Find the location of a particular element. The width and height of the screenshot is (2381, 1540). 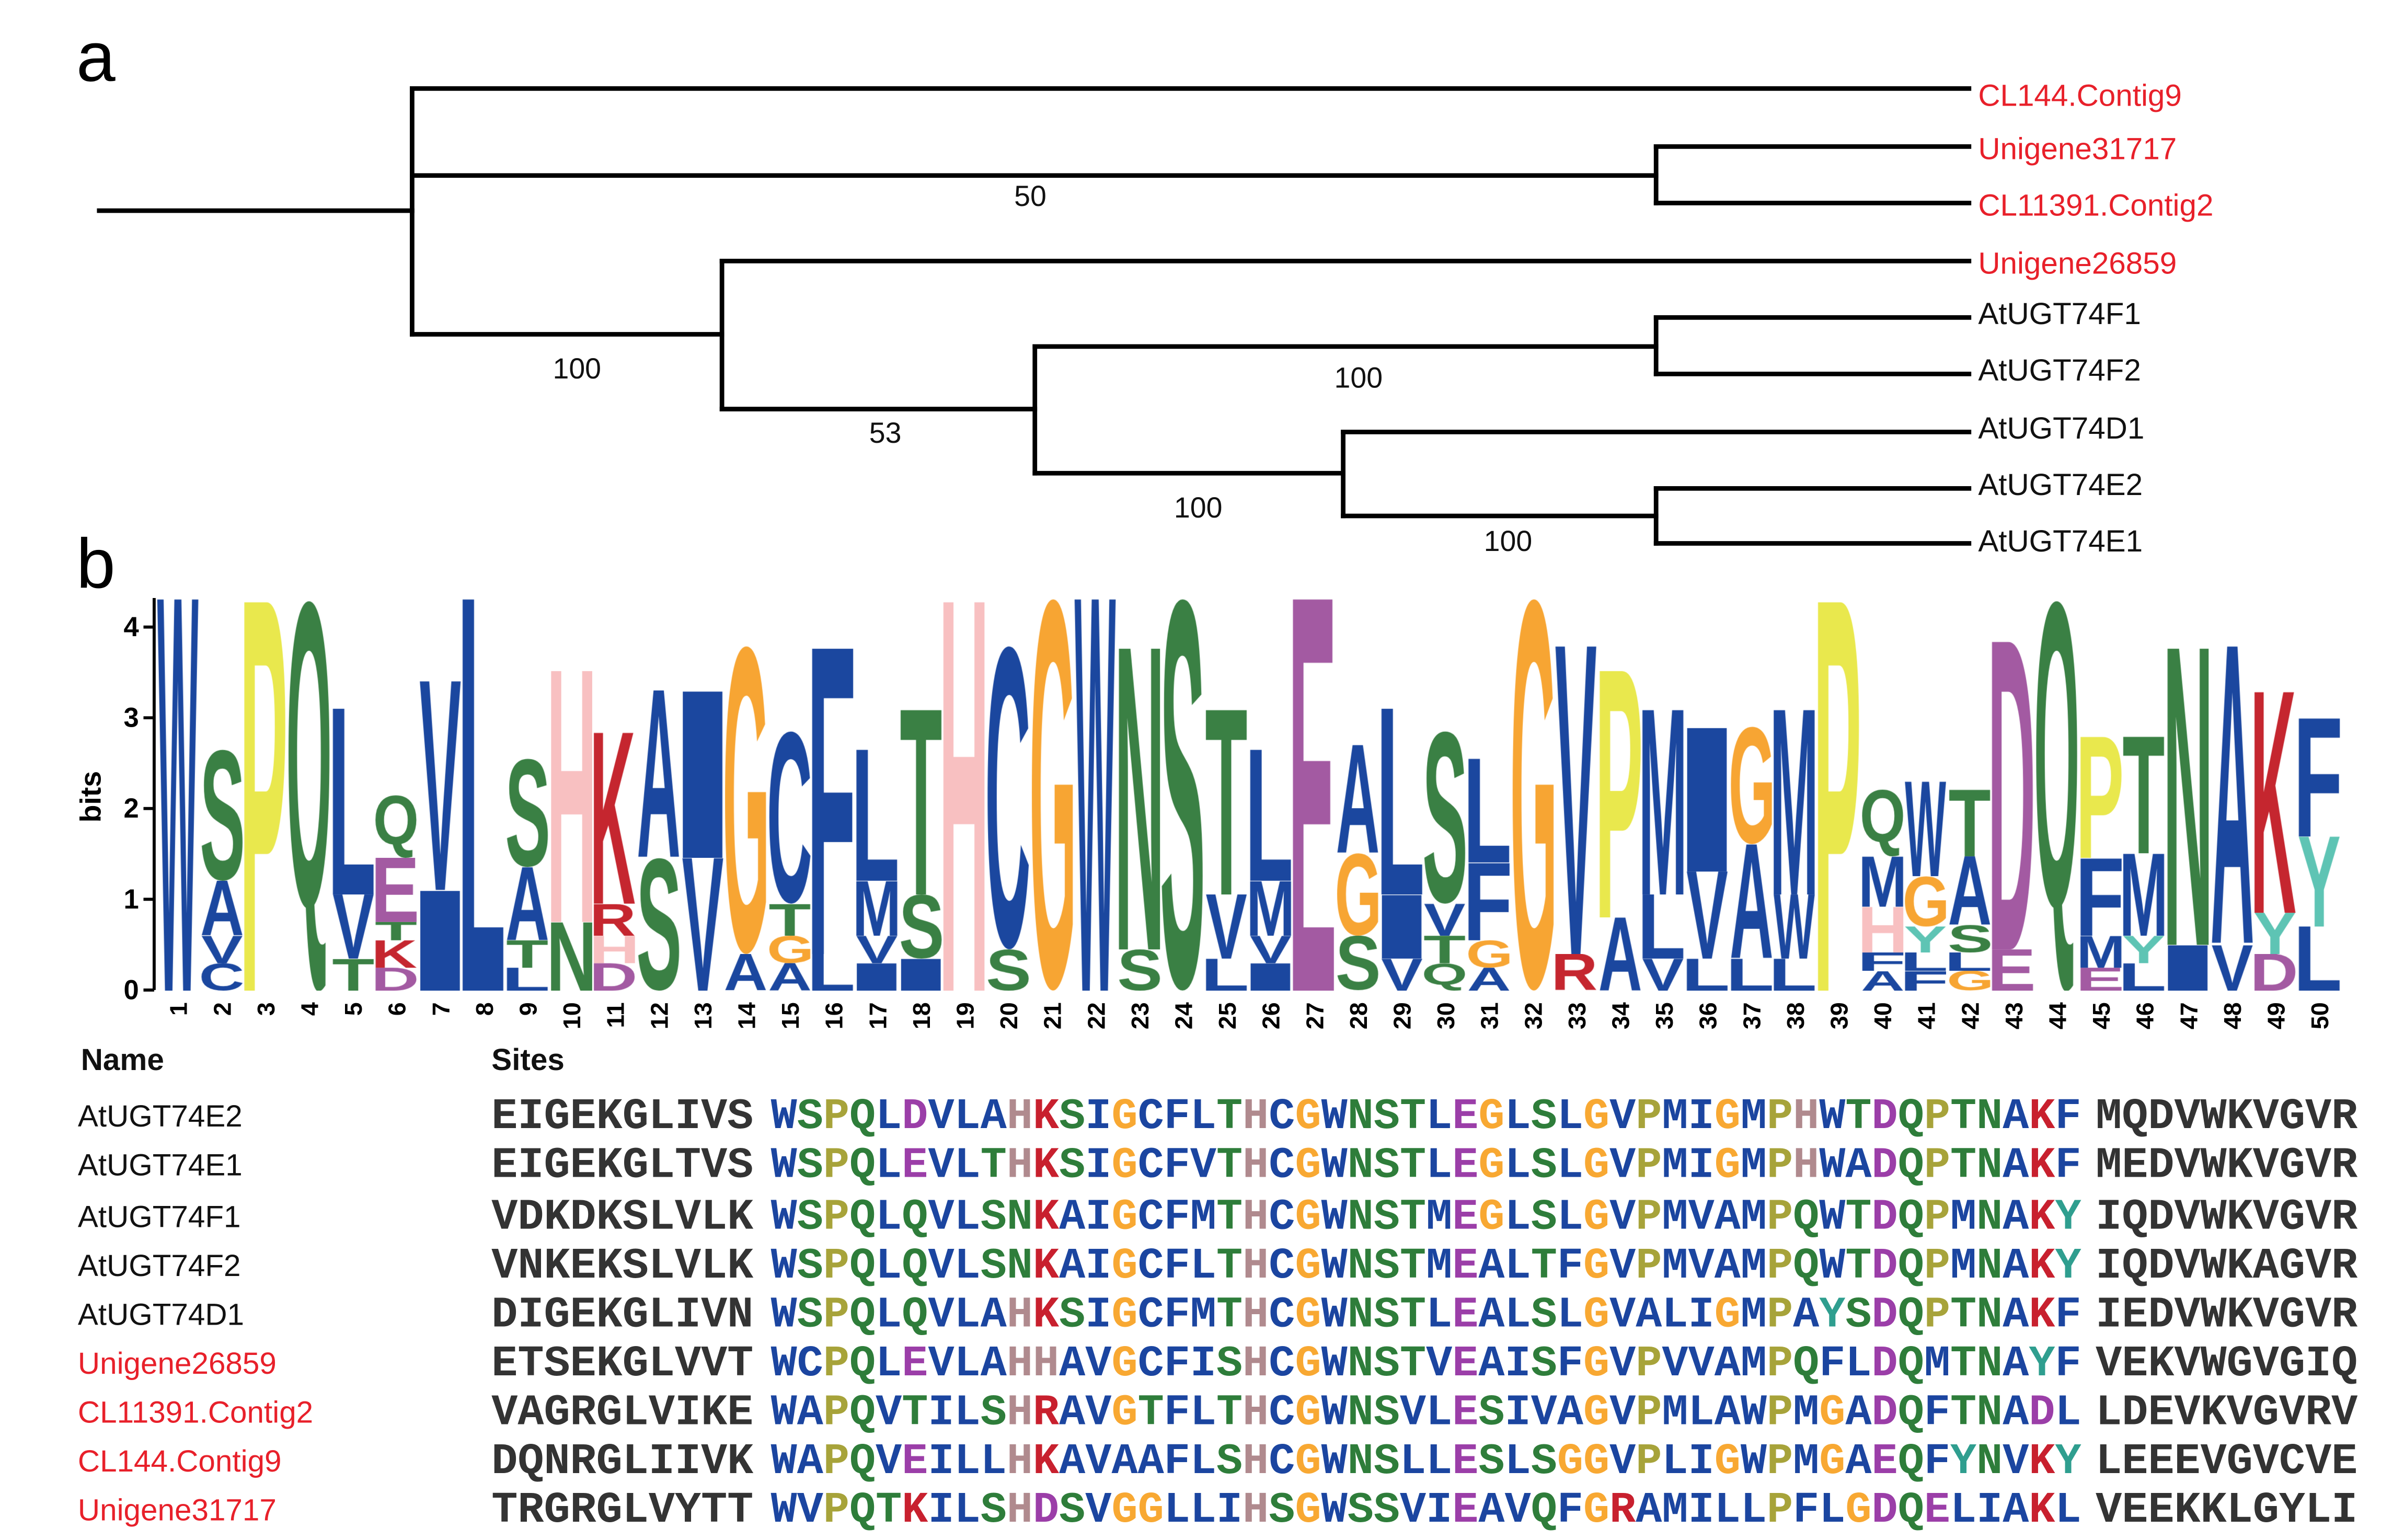

logo-letter-H is located at coordinates (964, 794).